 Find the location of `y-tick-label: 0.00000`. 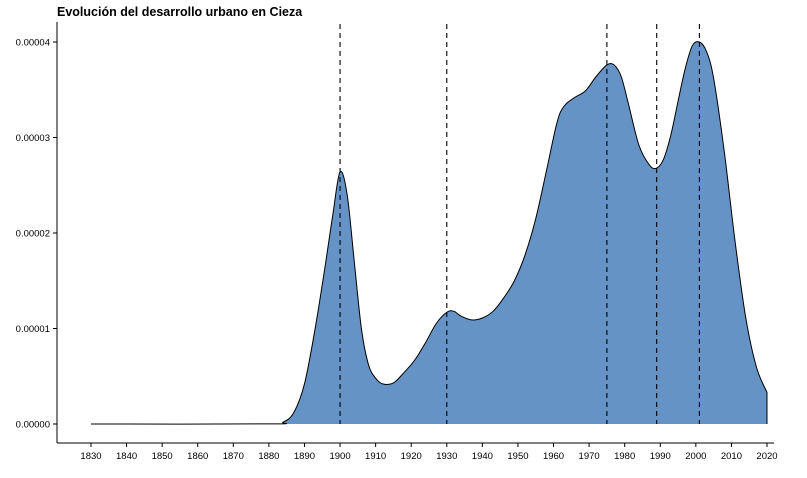

y-tick-label: 0.00000 is located at coordinates (33, 425).